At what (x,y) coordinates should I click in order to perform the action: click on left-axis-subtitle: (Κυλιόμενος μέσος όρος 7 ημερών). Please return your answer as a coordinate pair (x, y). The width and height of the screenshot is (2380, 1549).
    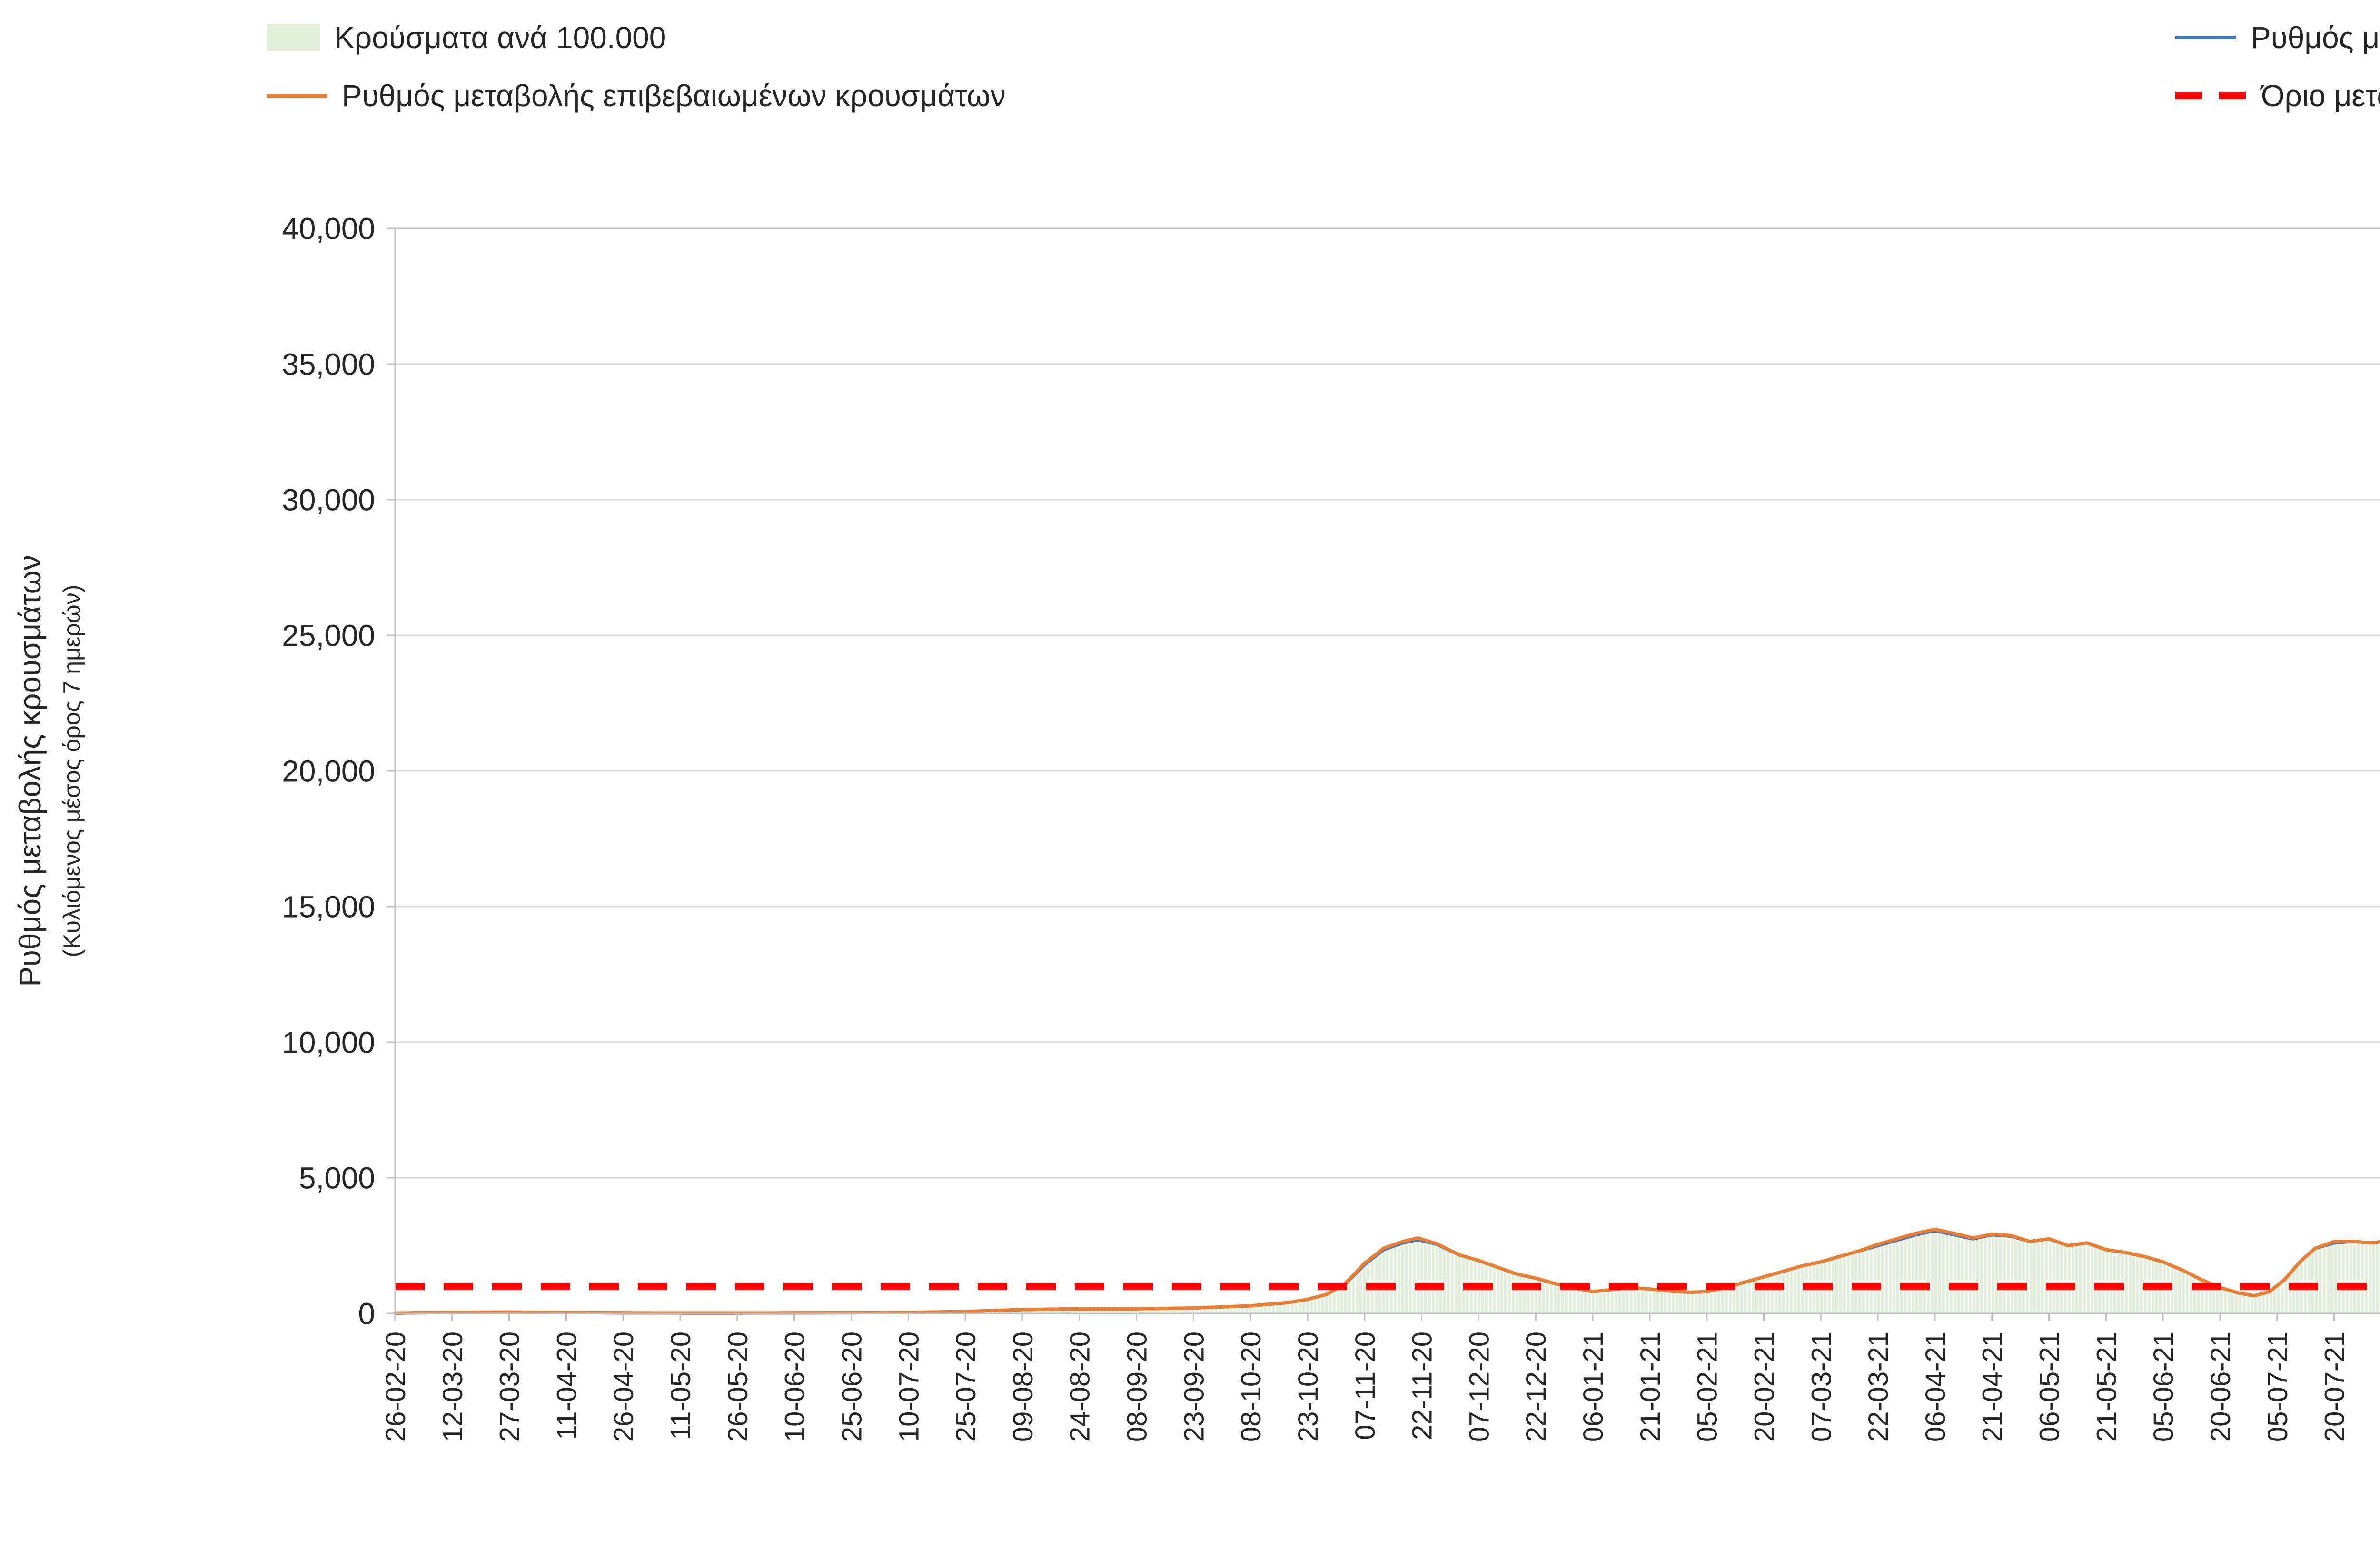
    Looking at the image, I should click on (72, 771).